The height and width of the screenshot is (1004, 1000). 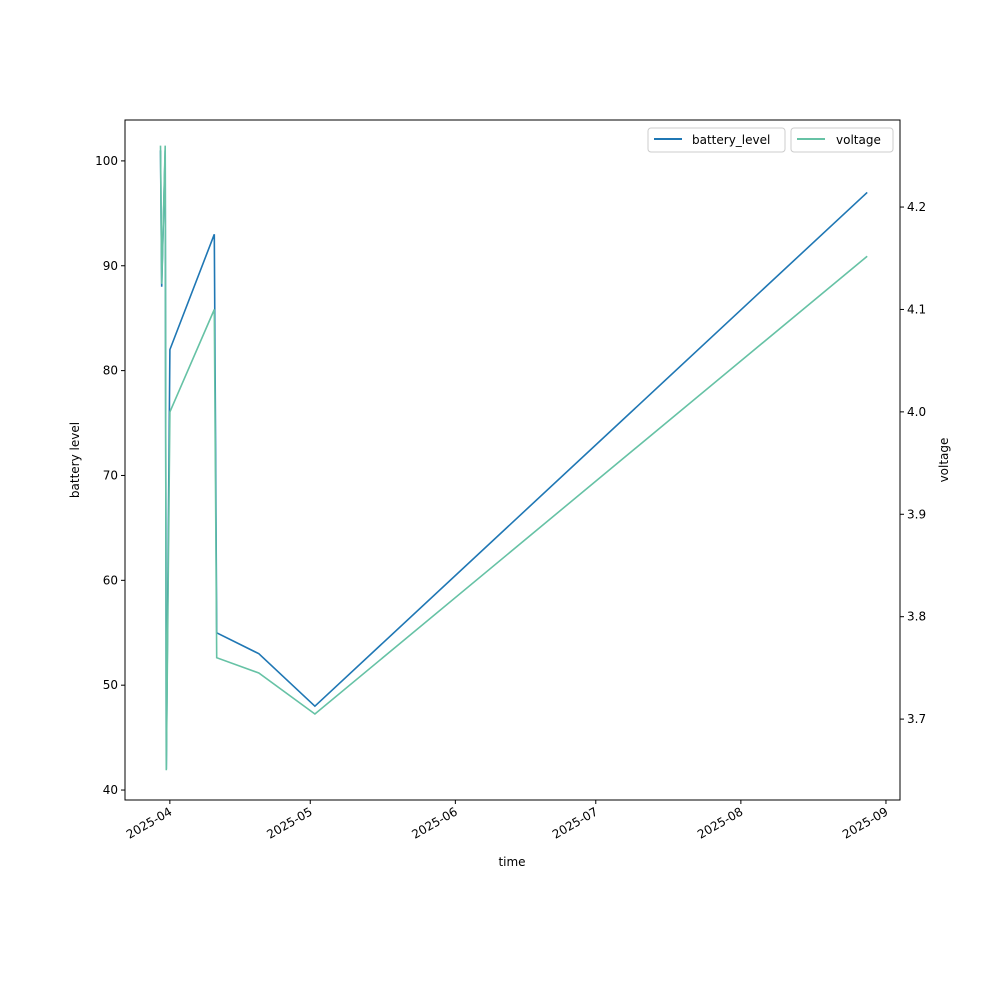 What do you see at coordinates (575, 822) in the screenshot?
I see `x-tick-label: 2025-07` at bounding box center [575, 822].